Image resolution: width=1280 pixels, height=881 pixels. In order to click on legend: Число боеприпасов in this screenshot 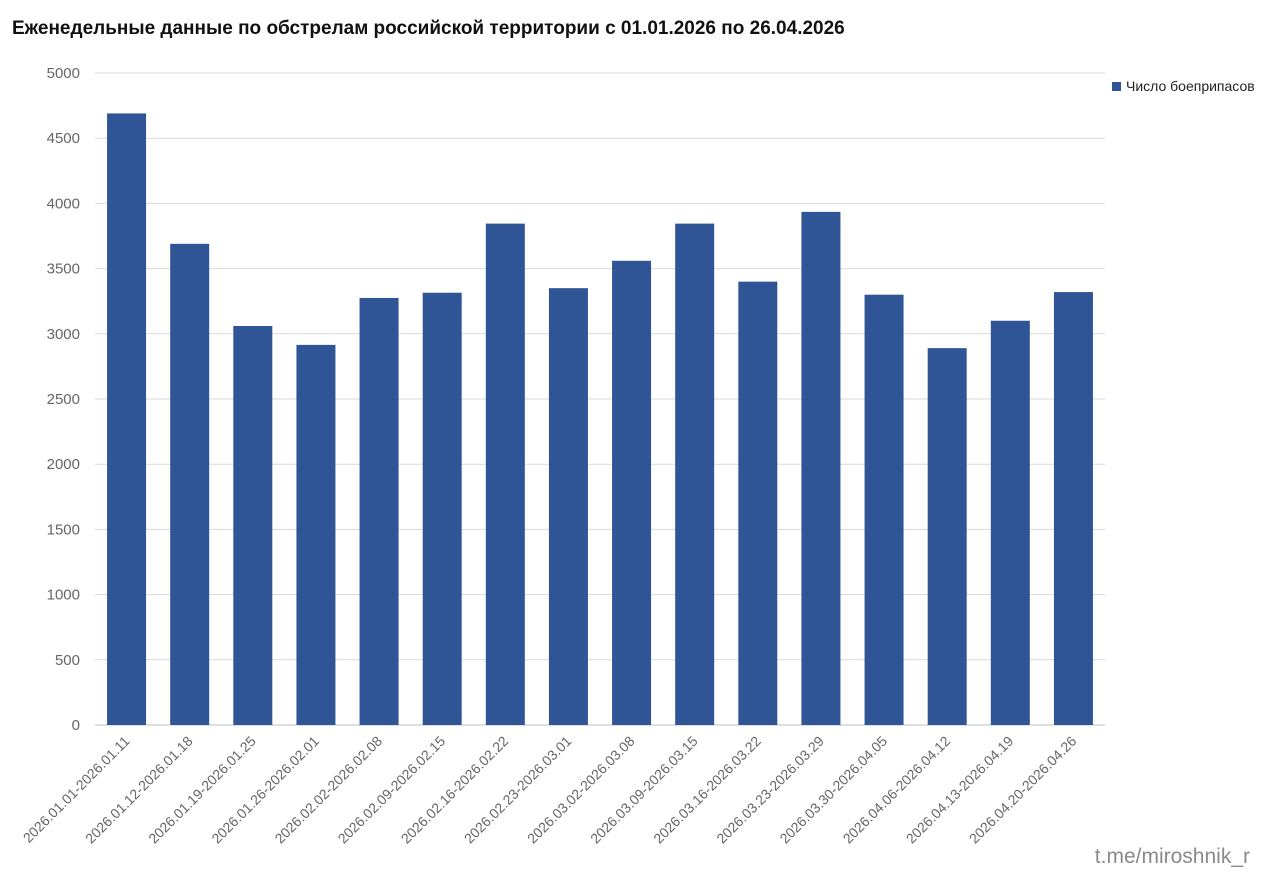, I will do `click(1183, 86)`.